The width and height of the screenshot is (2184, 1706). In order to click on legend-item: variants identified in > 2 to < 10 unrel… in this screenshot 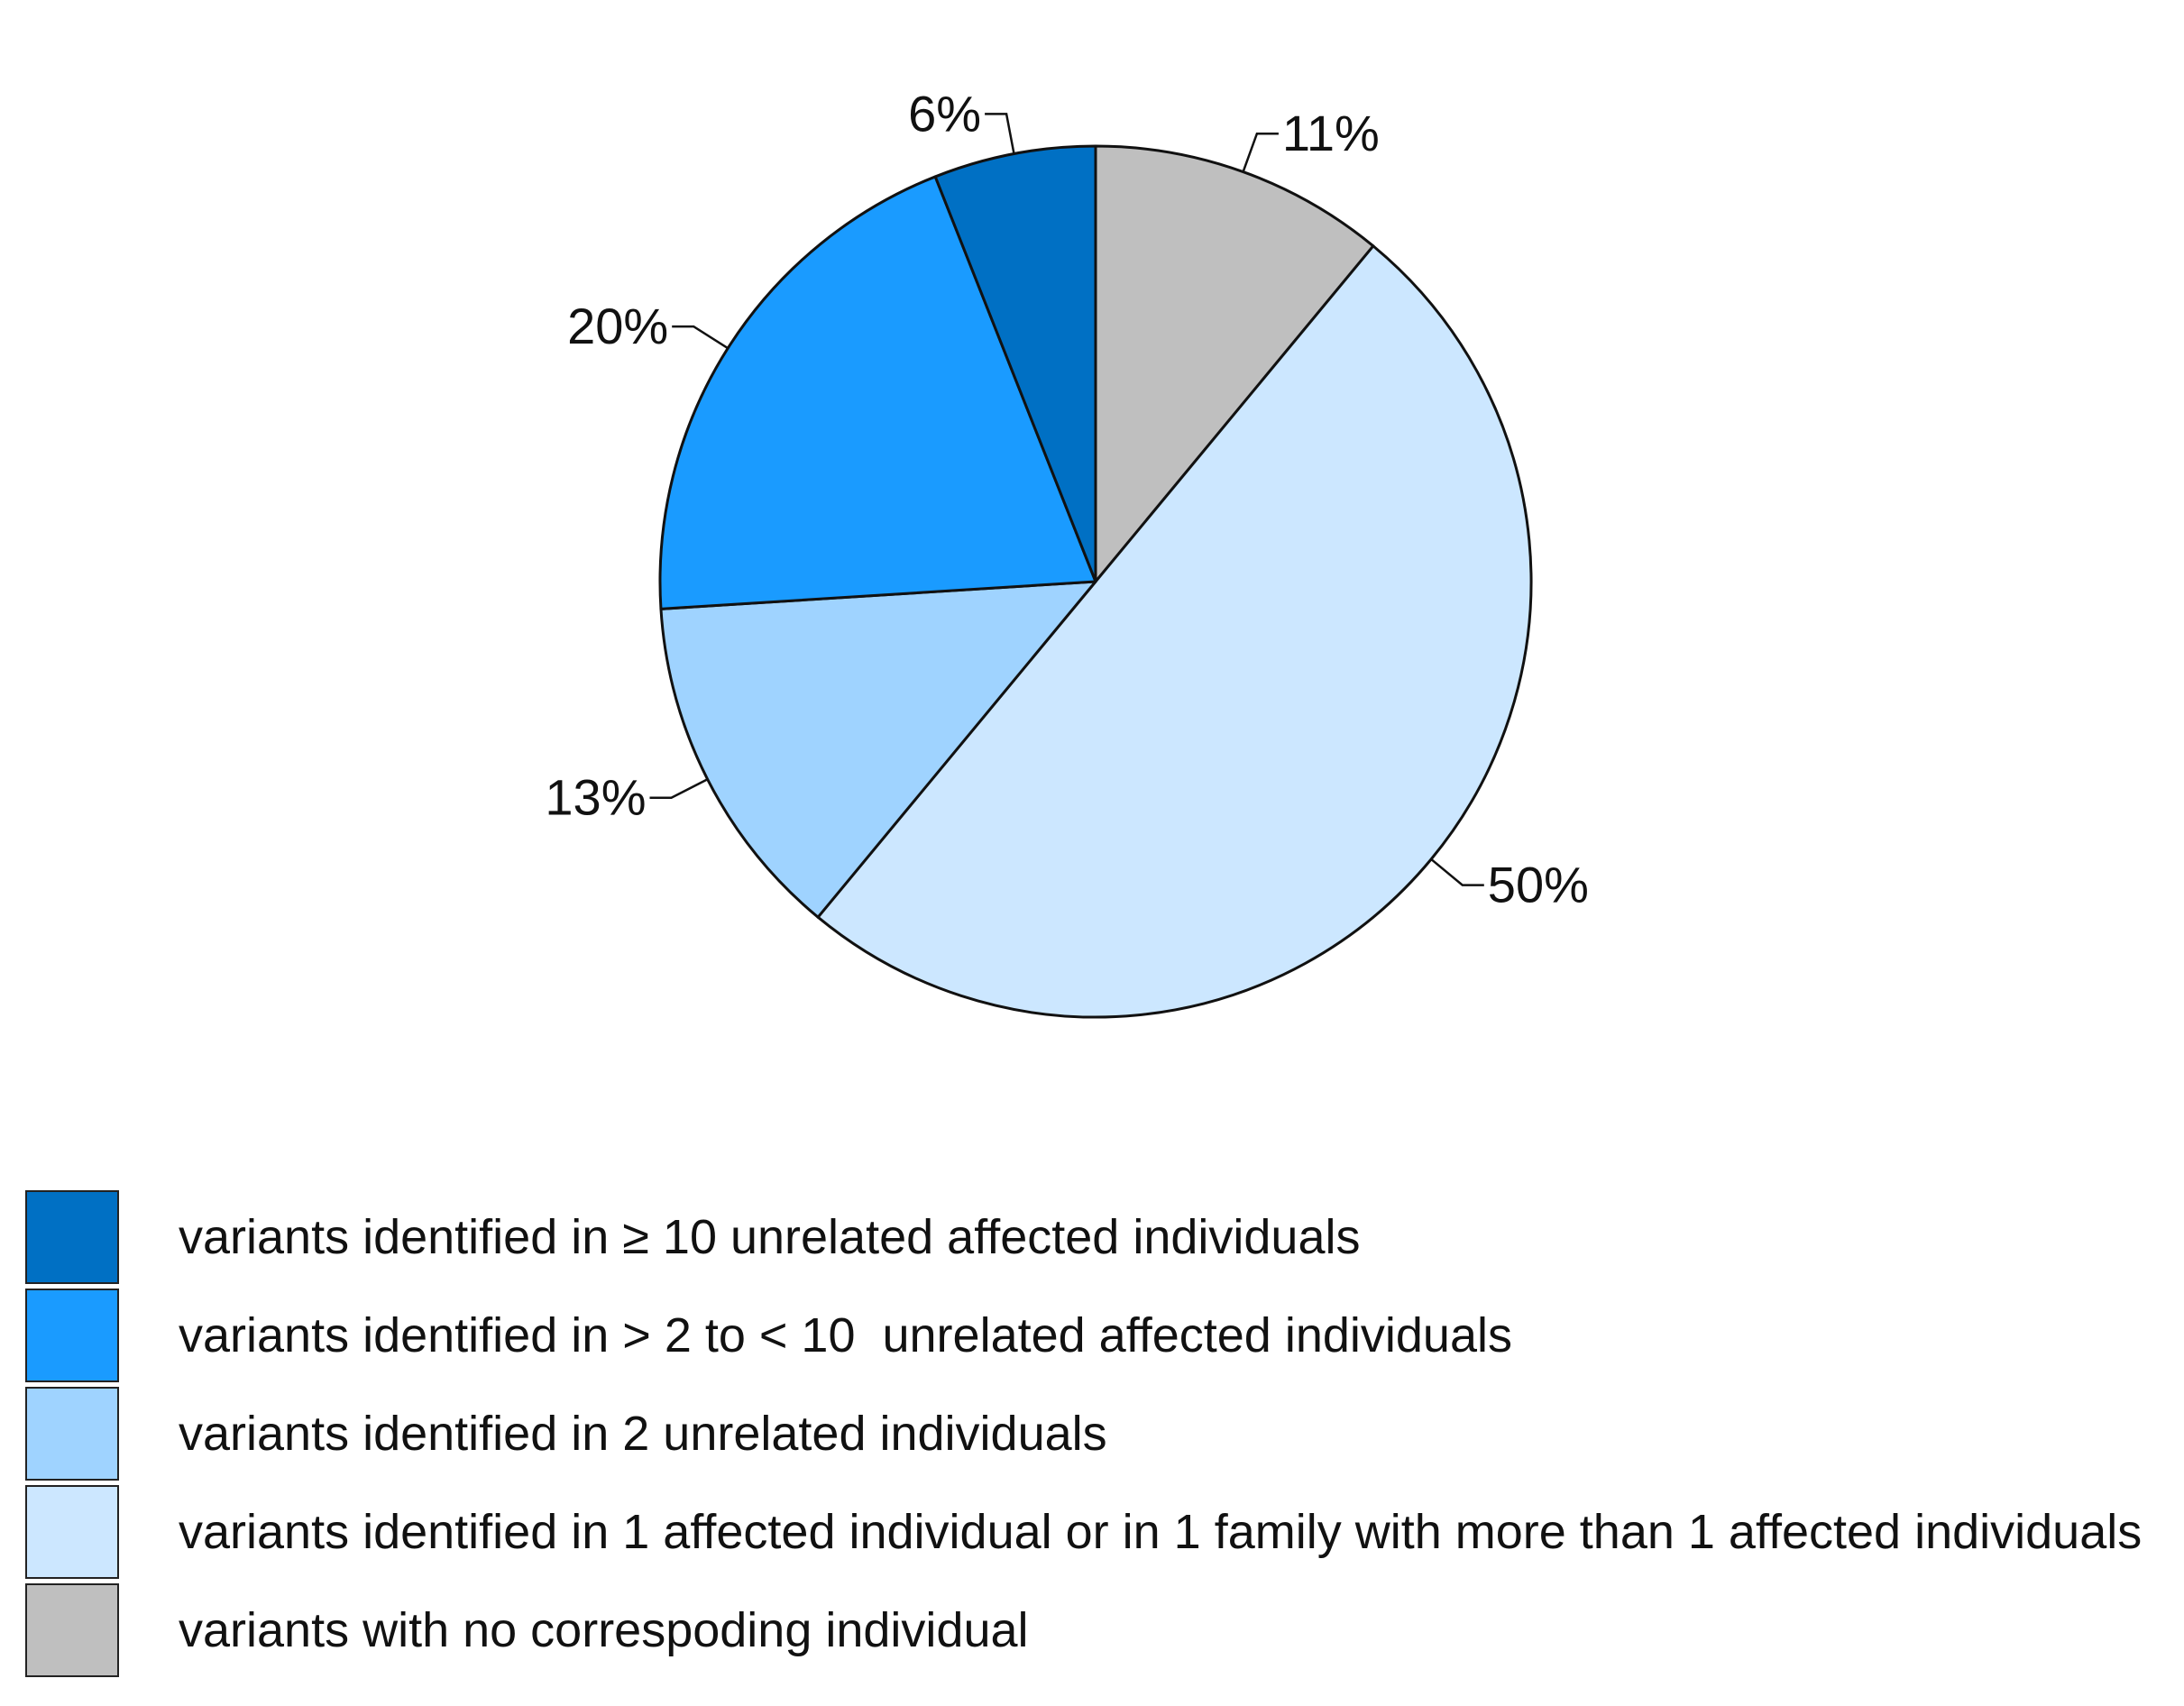, I will do `click(1083, 1335)`.